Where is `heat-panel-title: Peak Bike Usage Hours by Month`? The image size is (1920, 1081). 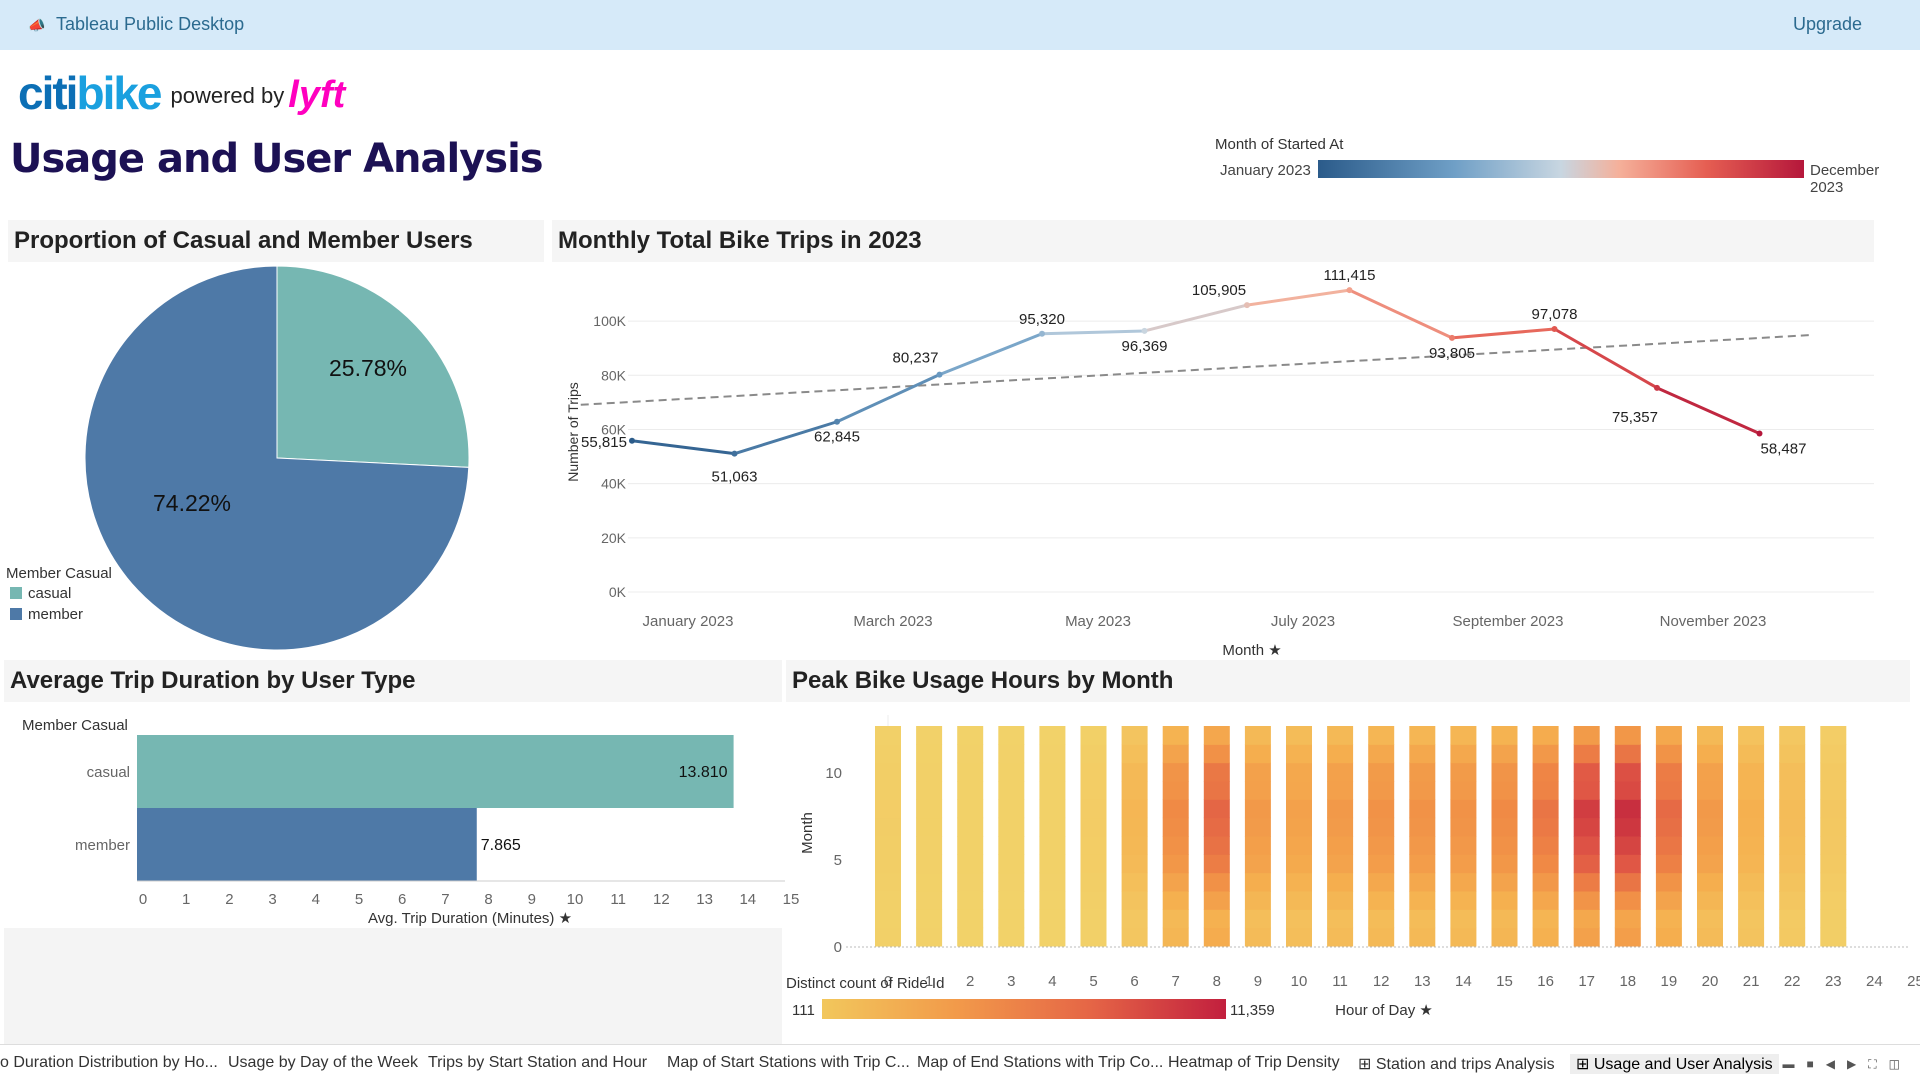
heat-panel-title: Peak Bike Usage Hours by Month is located at coordinates (1348, 681).